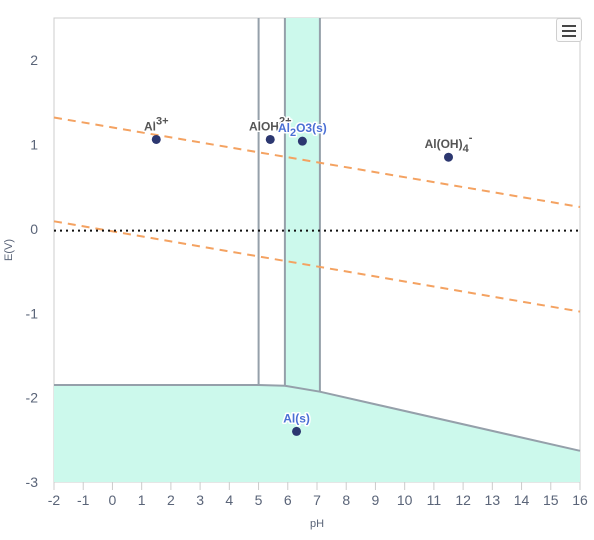 Image resolution: width=594 pixels, height=540 pixels. I want to click on x-tick-label: 5, so click(259, 500).